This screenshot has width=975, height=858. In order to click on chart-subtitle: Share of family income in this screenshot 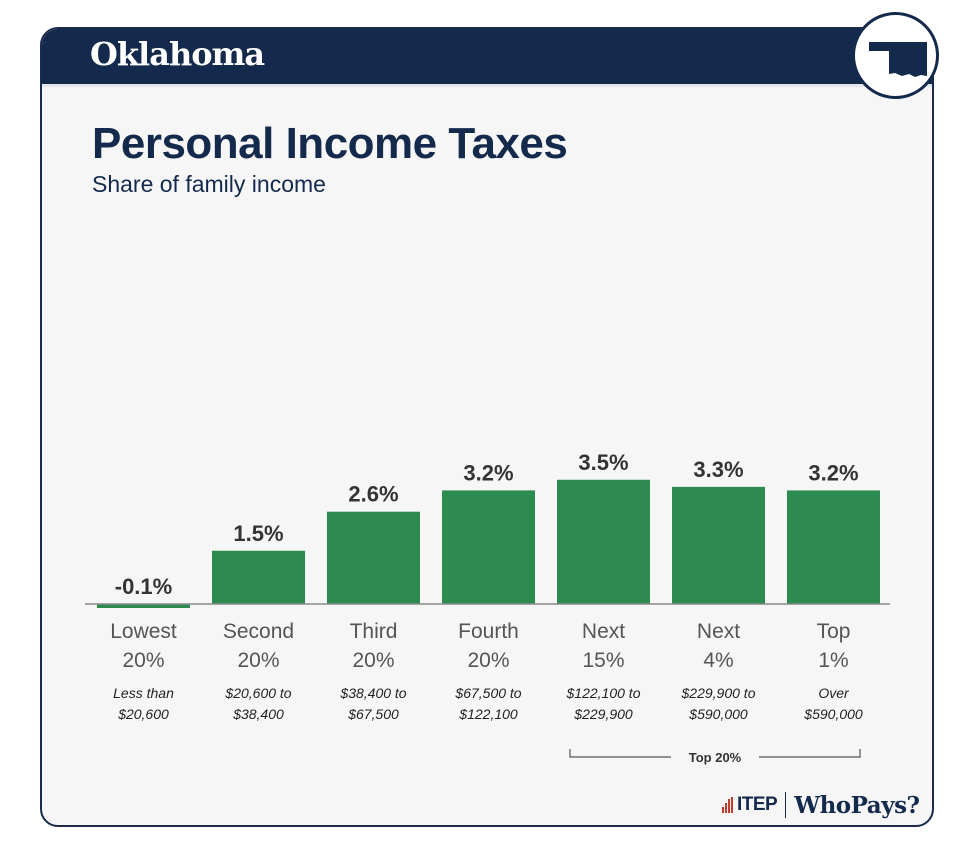, I will do `click(209, 184)`.